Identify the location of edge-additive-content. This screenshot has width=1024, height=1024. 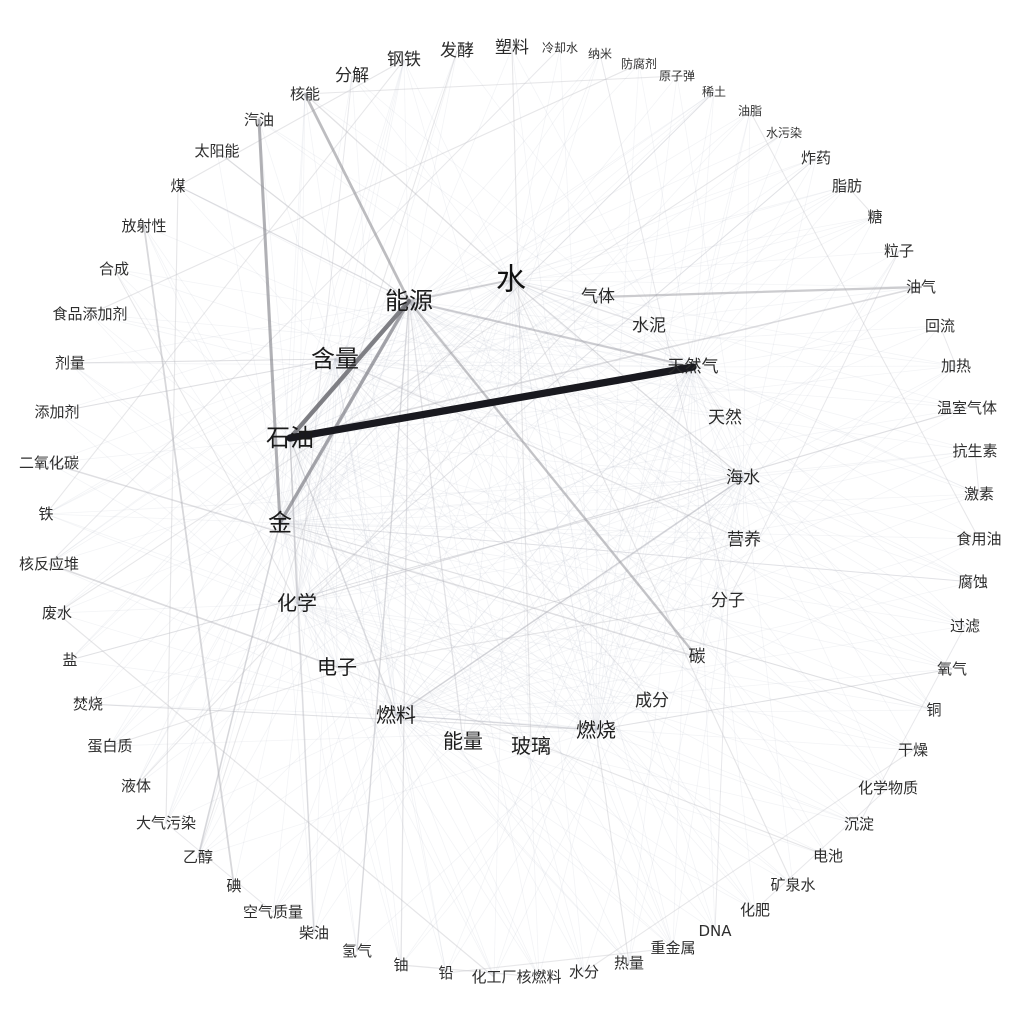
(196, 385).